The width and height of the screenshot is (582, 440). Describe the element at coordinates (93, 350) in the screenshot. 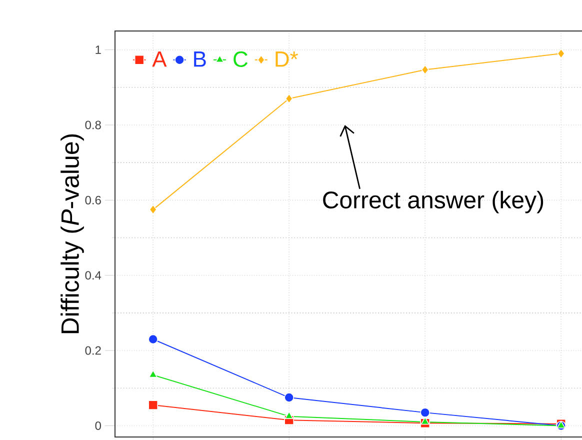

I see `y-tick-label: 0.2` at that location.